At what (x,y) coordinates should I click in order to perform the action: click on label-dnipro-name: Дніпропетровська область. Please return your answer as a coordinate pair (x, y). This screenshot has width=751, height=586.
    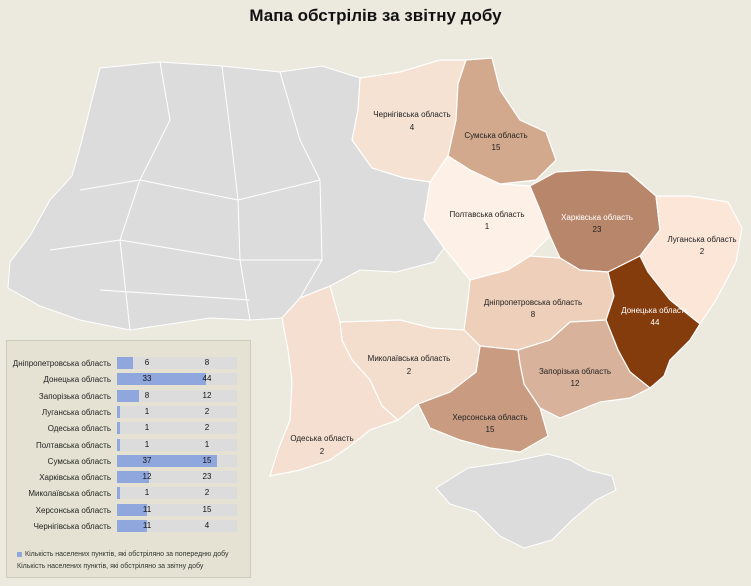
    Looking at the image, I should click on (533, 302).